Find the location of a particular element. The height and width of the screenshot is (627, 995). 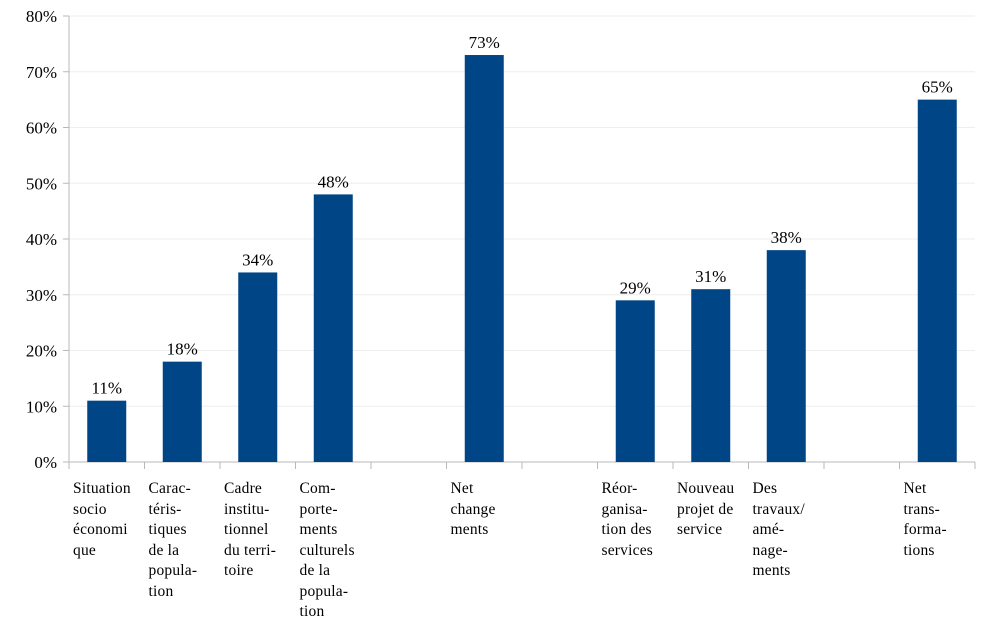

x-category-label: Des travaux/ amé- nage- ments is located at coordinates (778, 529).